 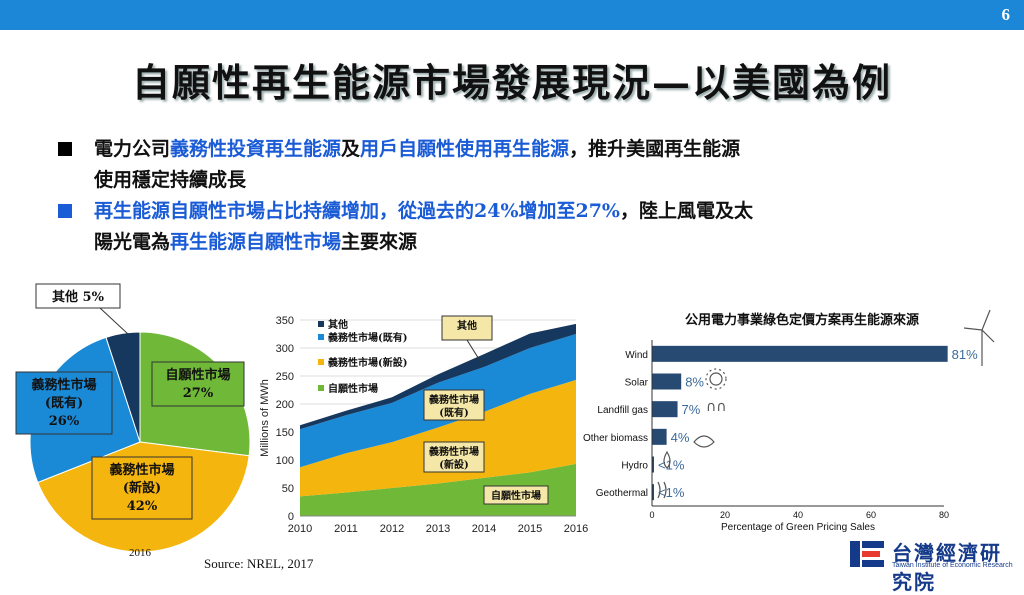 What do you see at coordinates (132, 242) in the screenshot?
I see `bullet-text: 陽光電為` at bounding box center [132, 242].